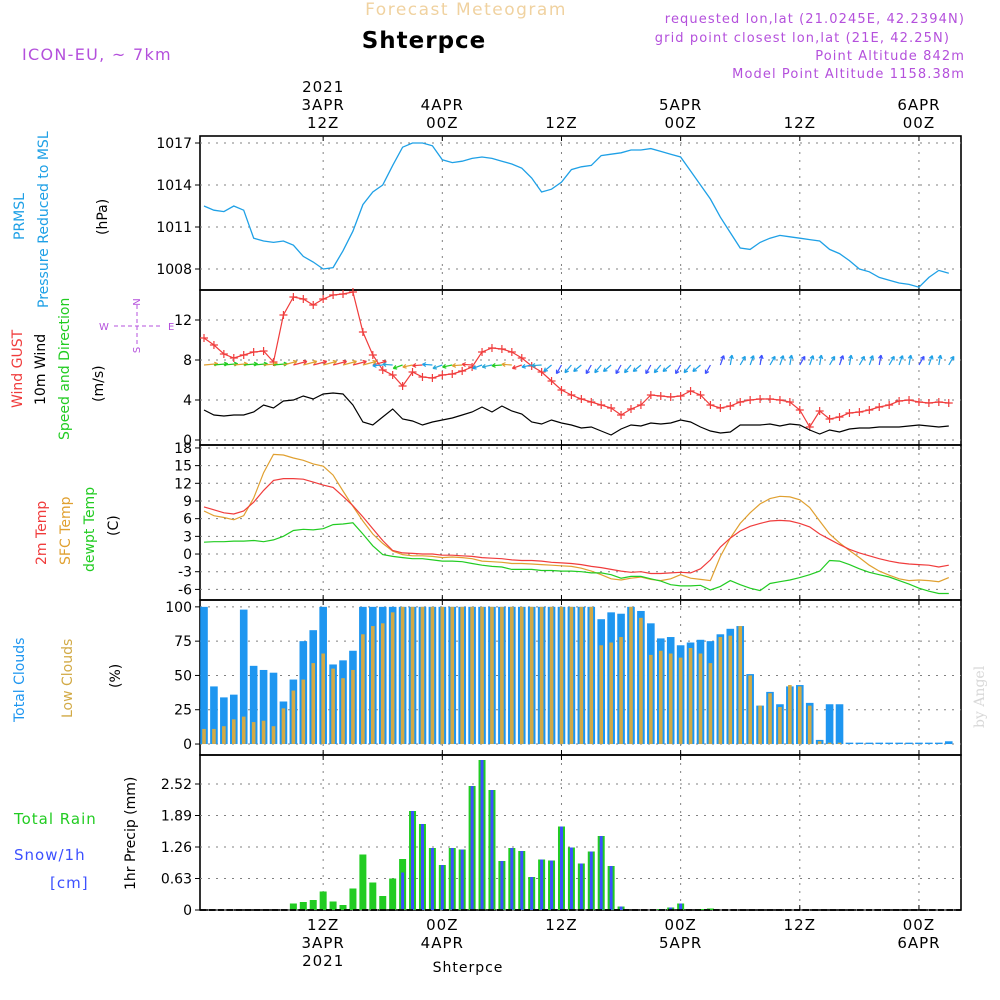 Image resolution: width=1000 pixels, height=1000 pixels. Describe the element at coordinates (323, 961) in the screenshot. I see `bottom-time-label: 2021` at that location.